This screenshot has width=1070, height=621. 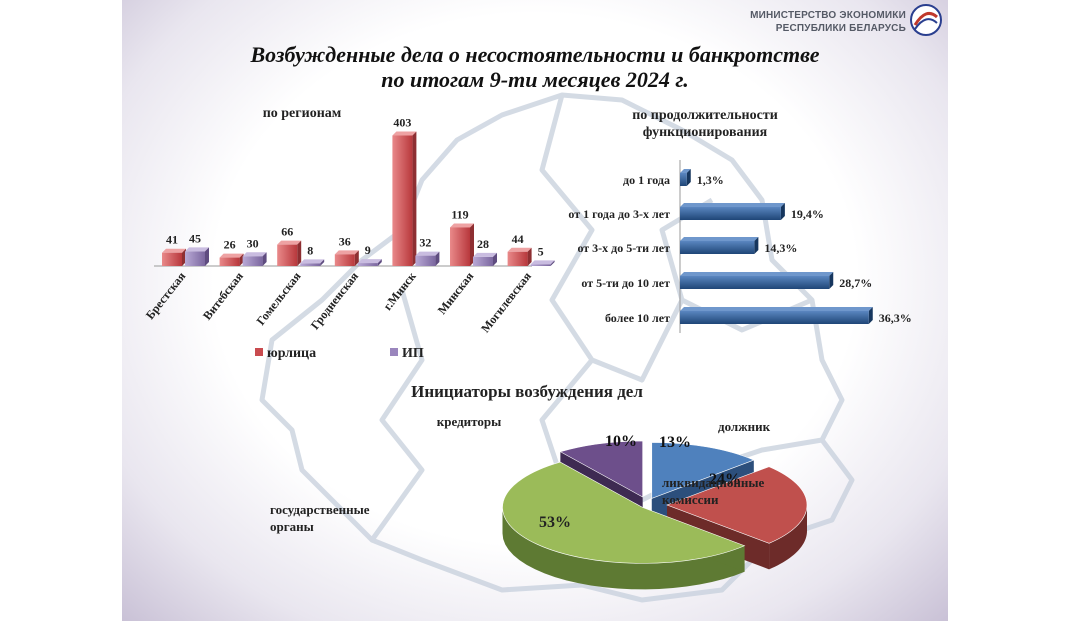 I want to click on region-bar-value: 5, so click(x=541, y=251).